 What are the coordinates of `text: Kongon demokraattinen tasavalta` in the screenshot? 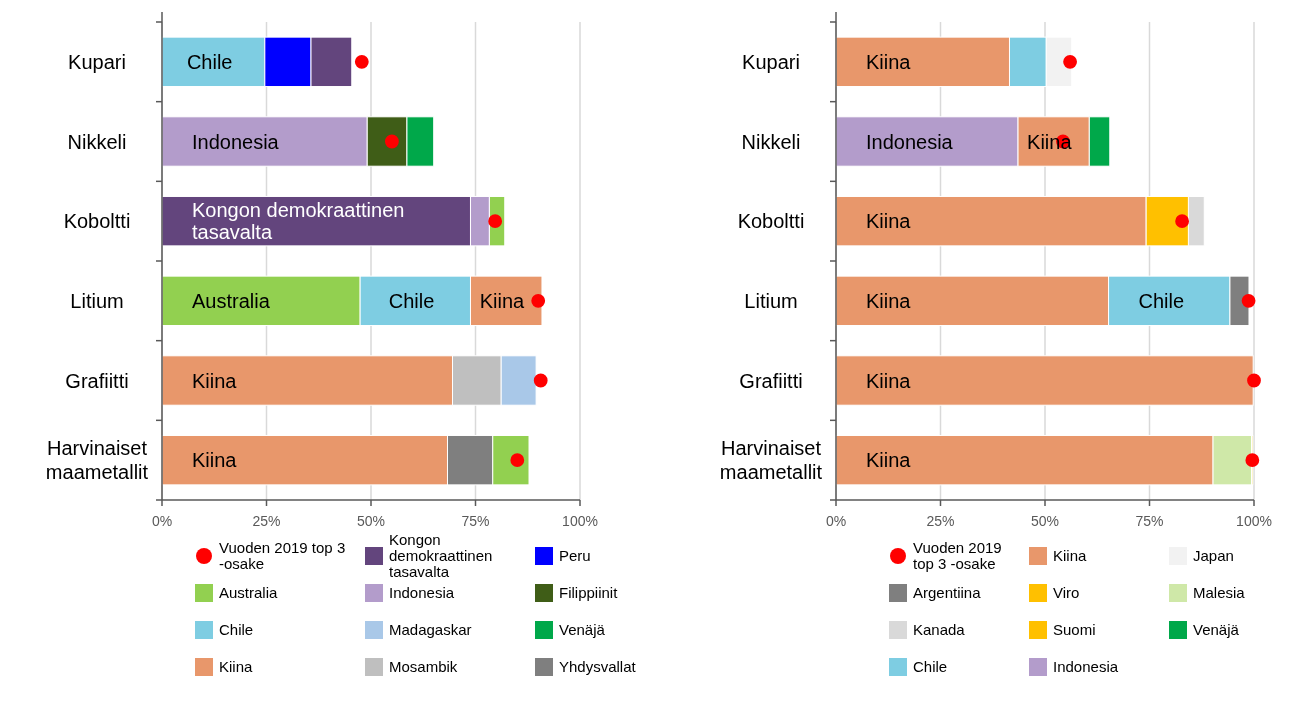 It's located at (298, 221).